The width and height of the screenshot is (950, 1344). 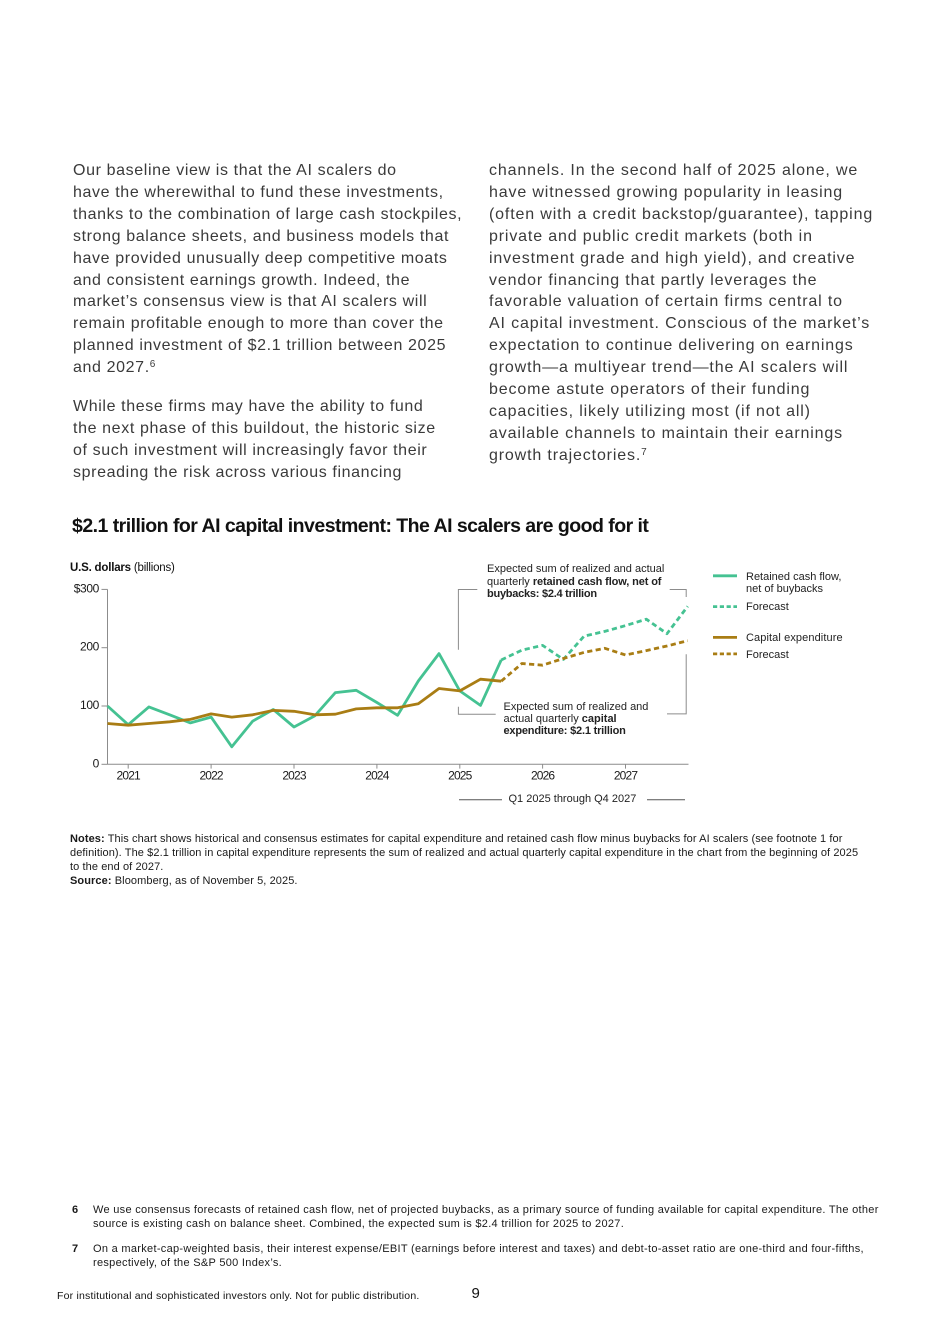 What do you see at coordinates (626, 776) in the screenshot?
I see `svg-text: 2027` at bounding box center [626, 776].